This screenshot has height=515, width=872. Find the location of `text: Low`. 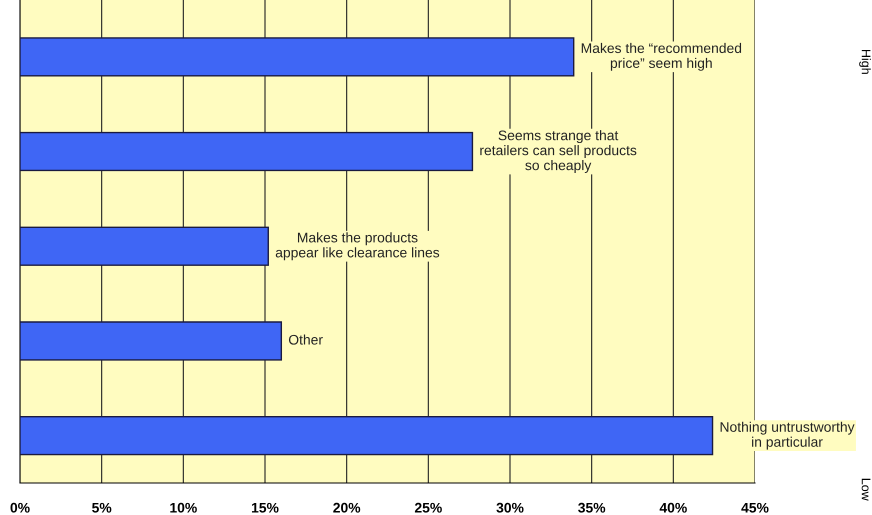

text: Low is located at coordinates (866, 489).